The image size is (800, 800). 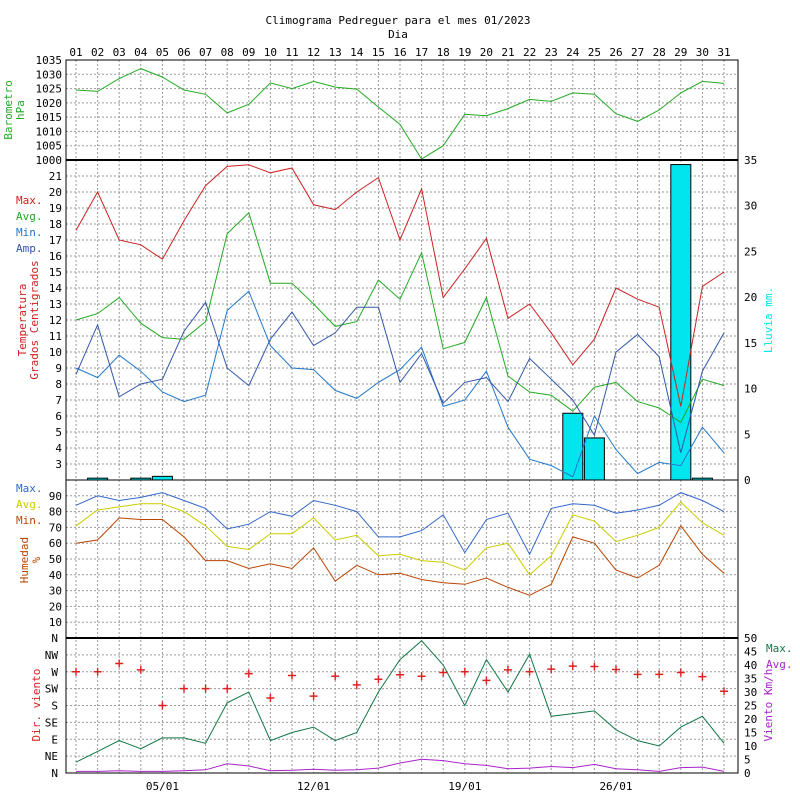 What do you see at coordinates (58, 464) in the screenshot?
I see `temperature-tick-label: 3` at bounding box center [58, 464].